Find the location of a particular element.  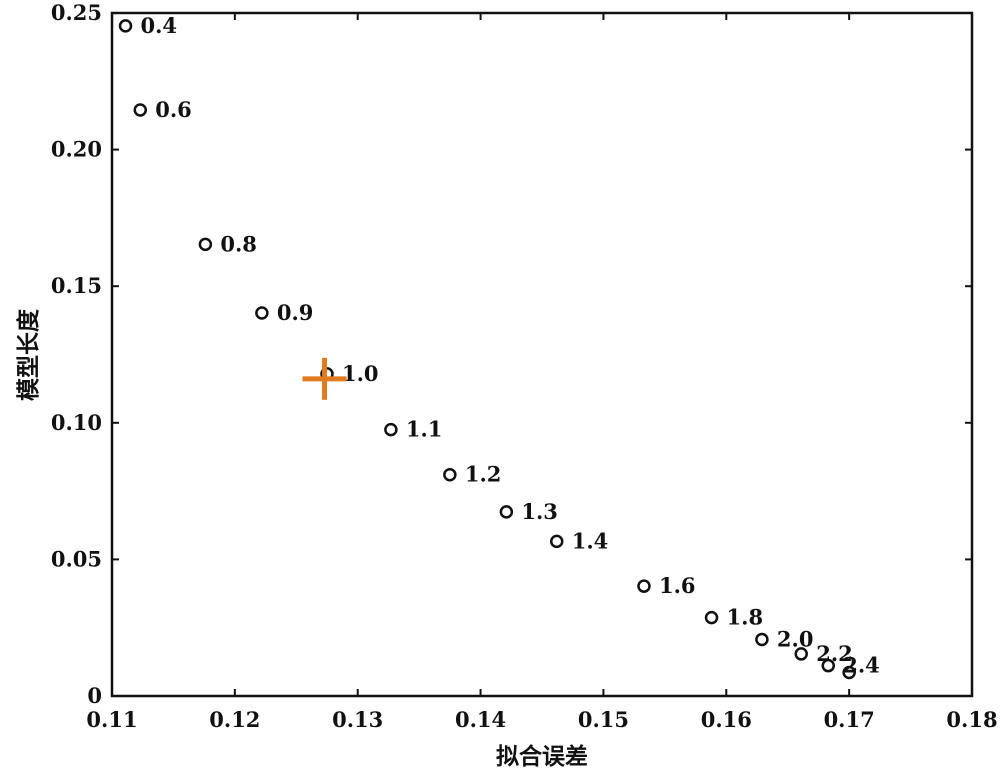

data-point-label: 0.6 is located at coordinates (173, 109).